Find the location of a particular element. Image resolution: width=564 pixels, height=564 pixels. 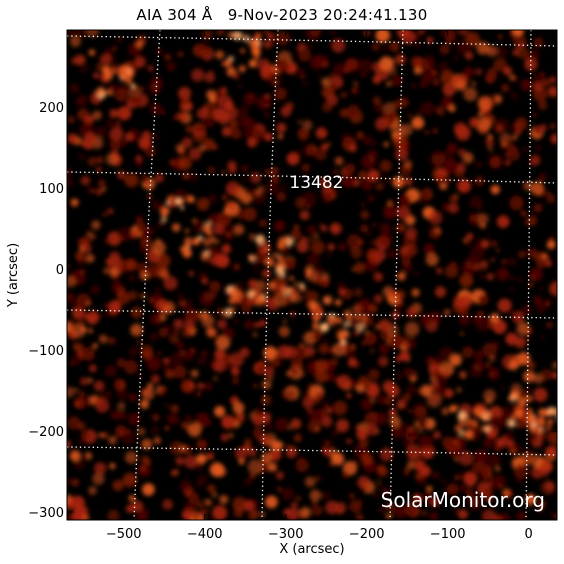

image-title: AIA 304 Å 9-Nov-2023 20:24:41.130 is located at coordinates (282, 15).